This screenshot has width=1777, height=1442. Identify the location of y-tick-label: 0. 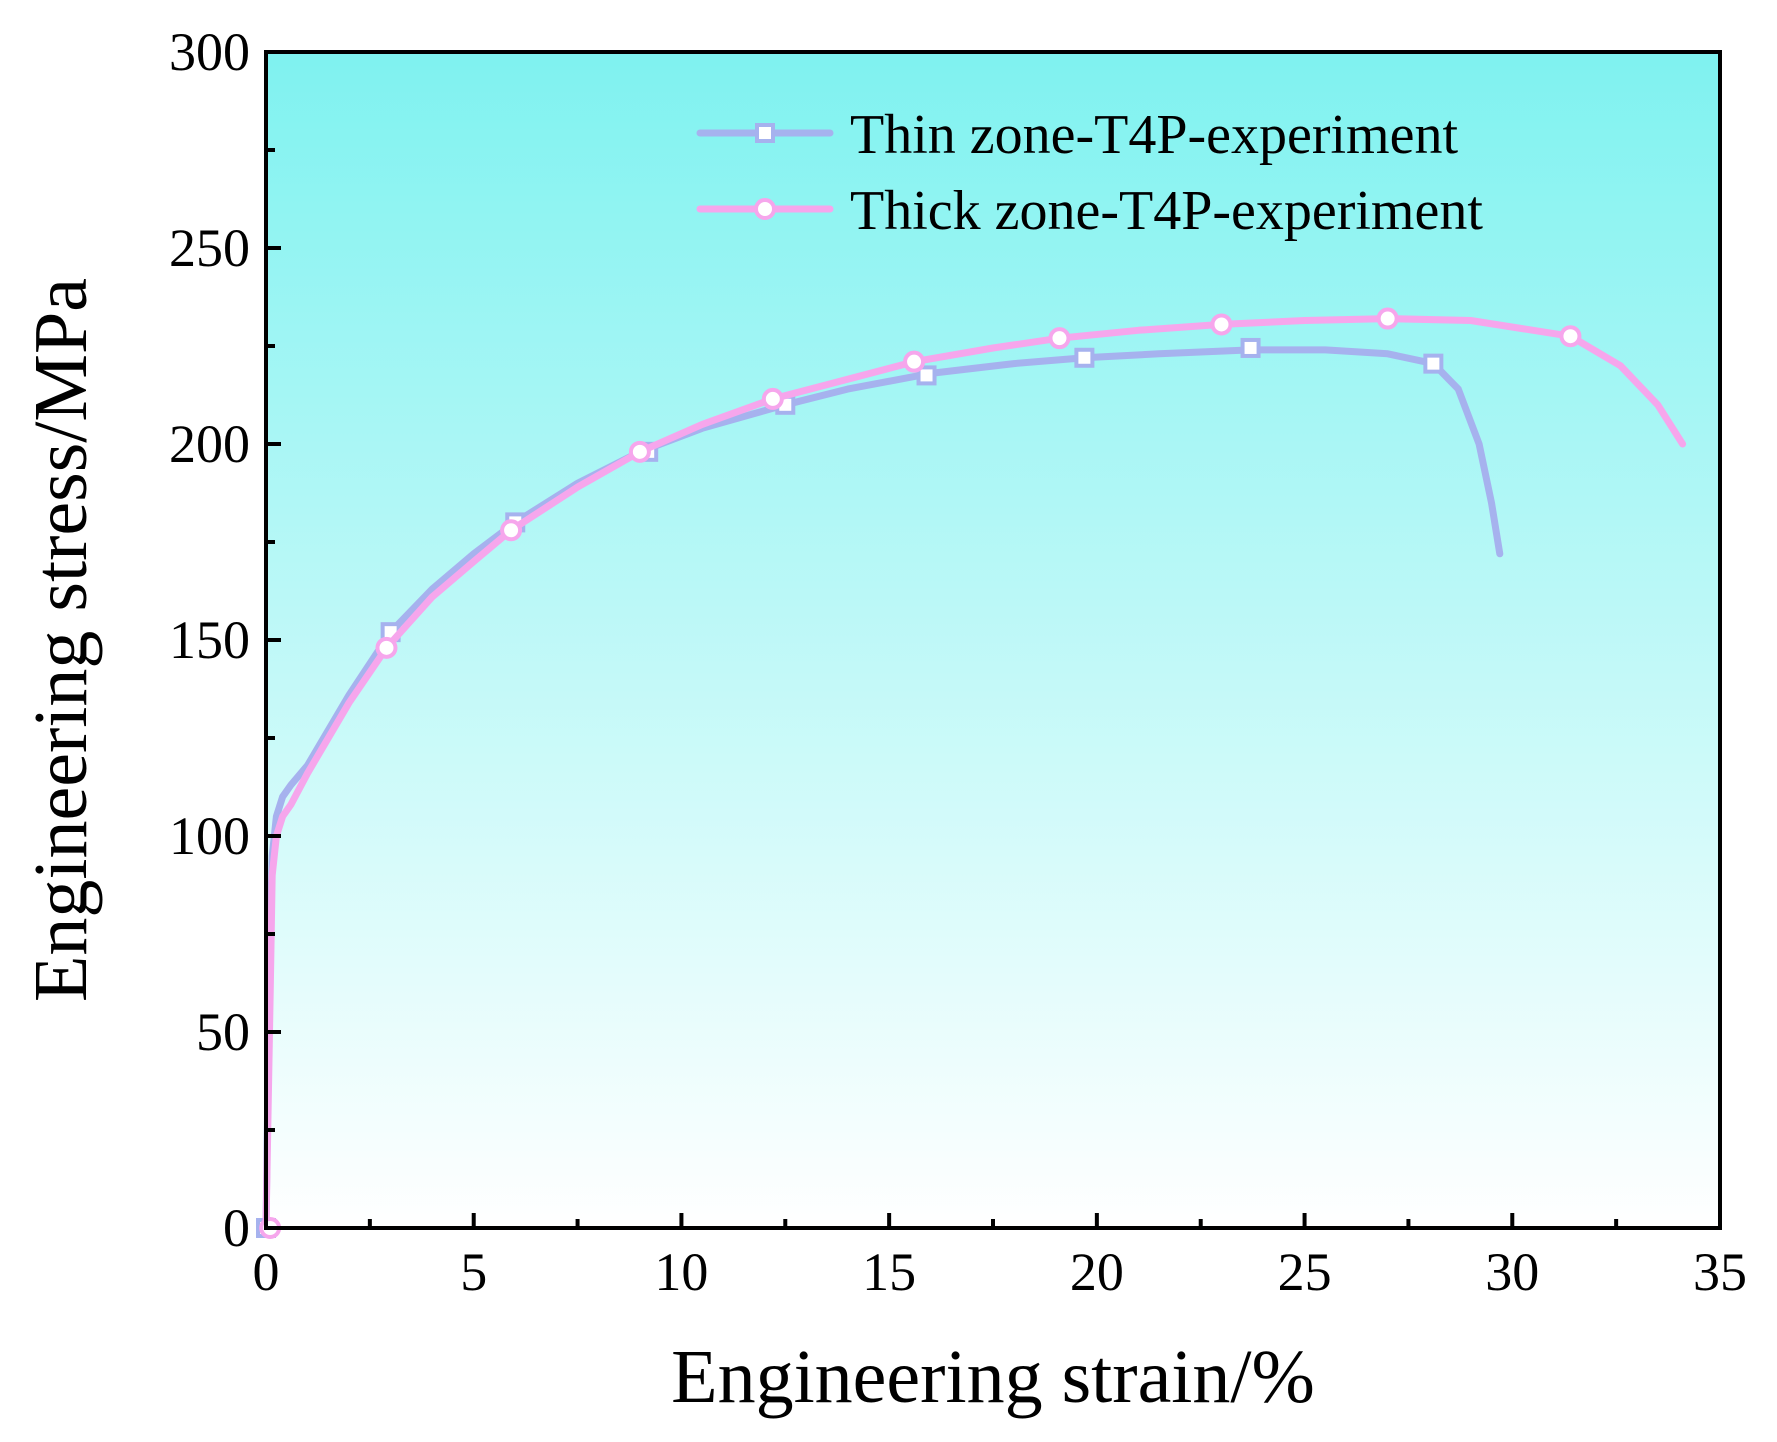
(236, 1228).